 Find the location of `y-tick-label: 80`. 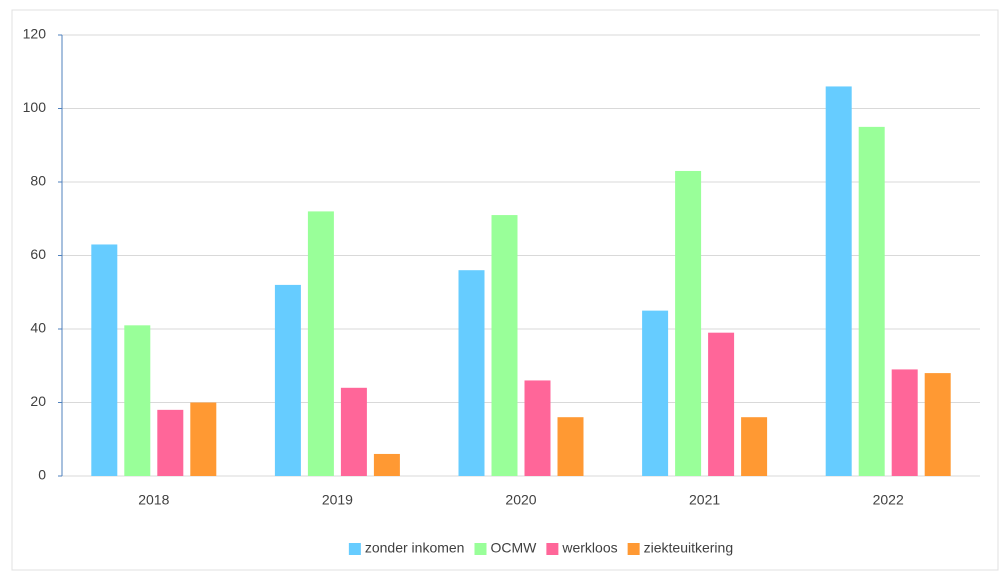

y-tick-label: 80 is located at coordinates (38, 181).